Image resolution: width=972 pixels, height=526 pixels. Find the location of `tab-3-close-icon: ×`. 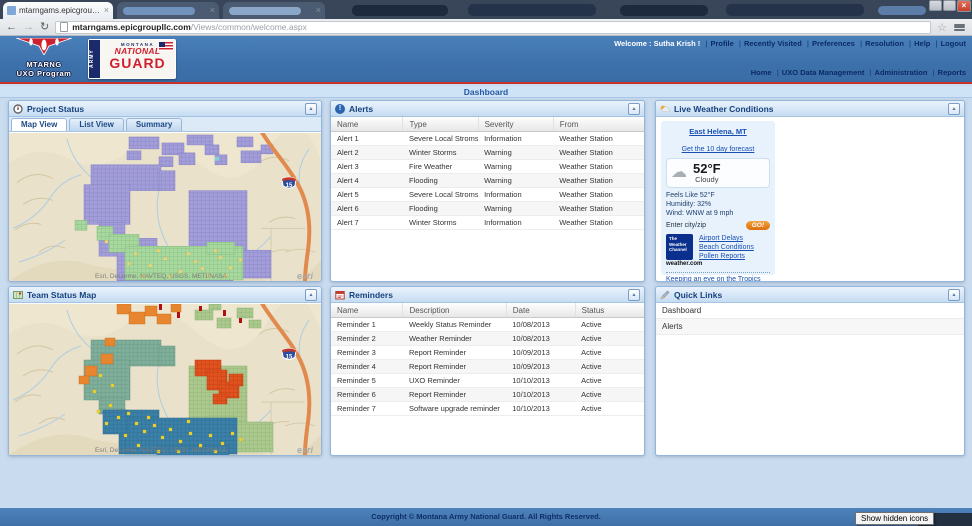

tab-3-close-icon: × is located at coordinates (318, 10).